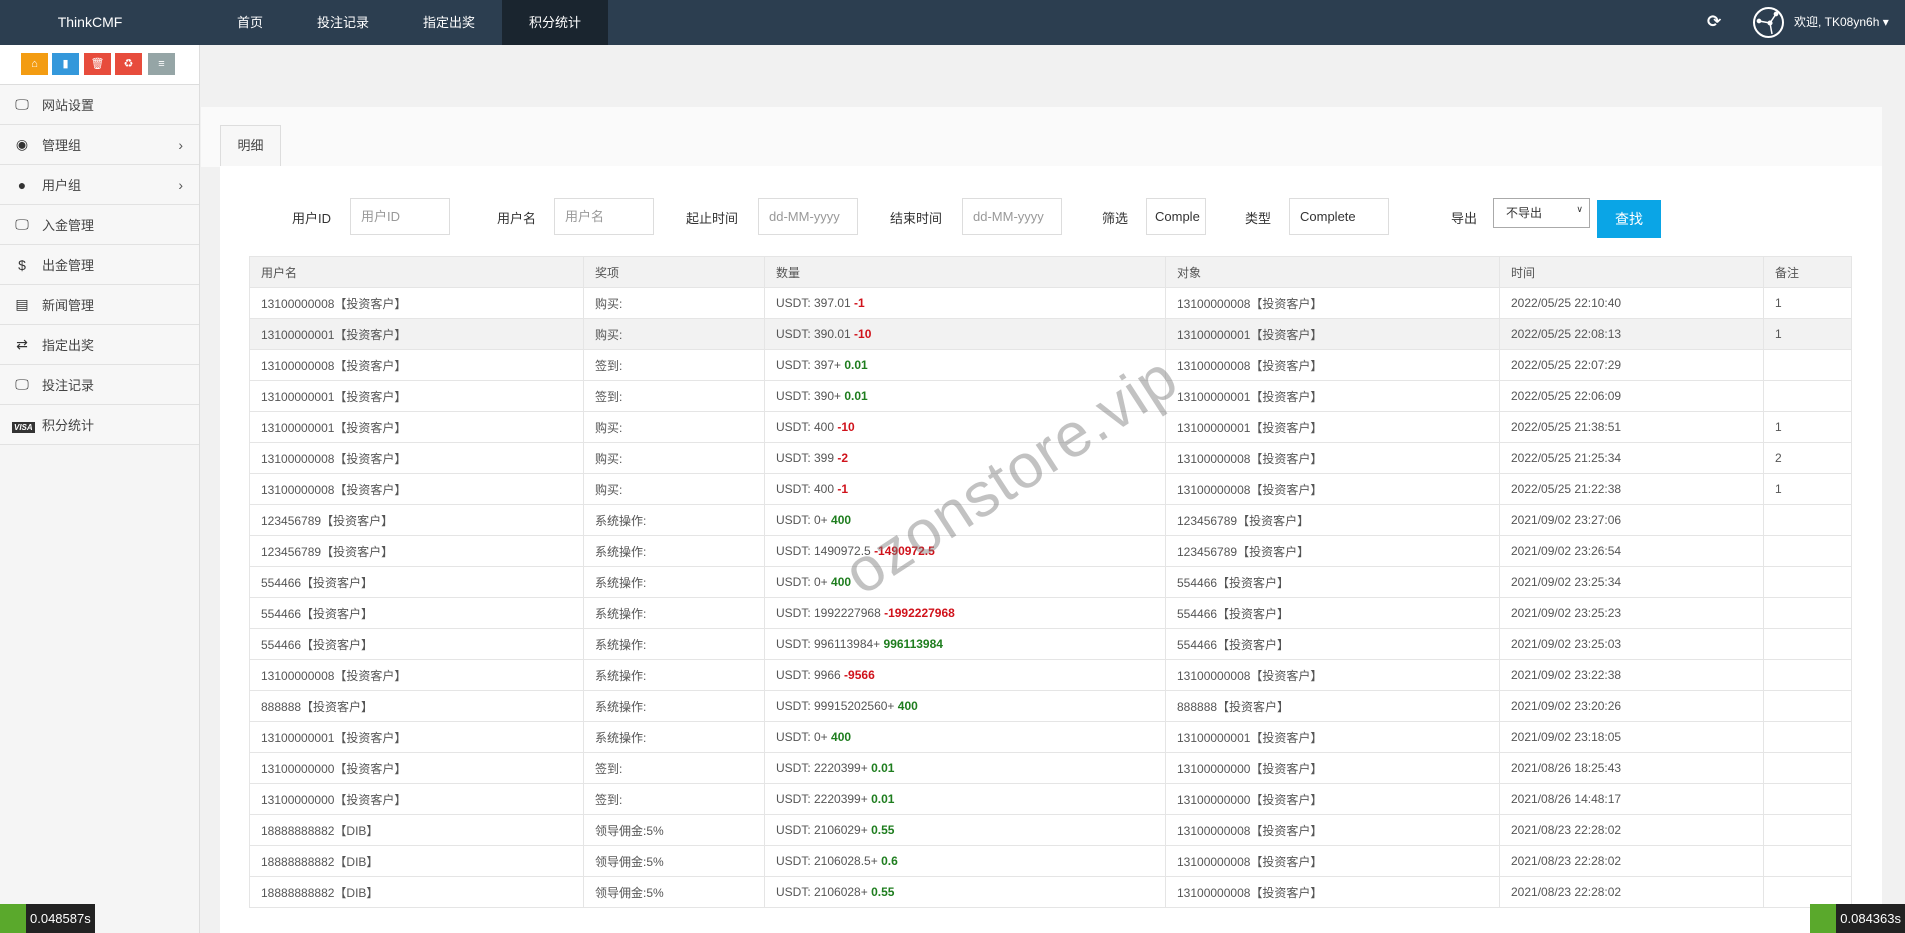  I want to click on end-time-label: 结束时间, so click(916, 218).